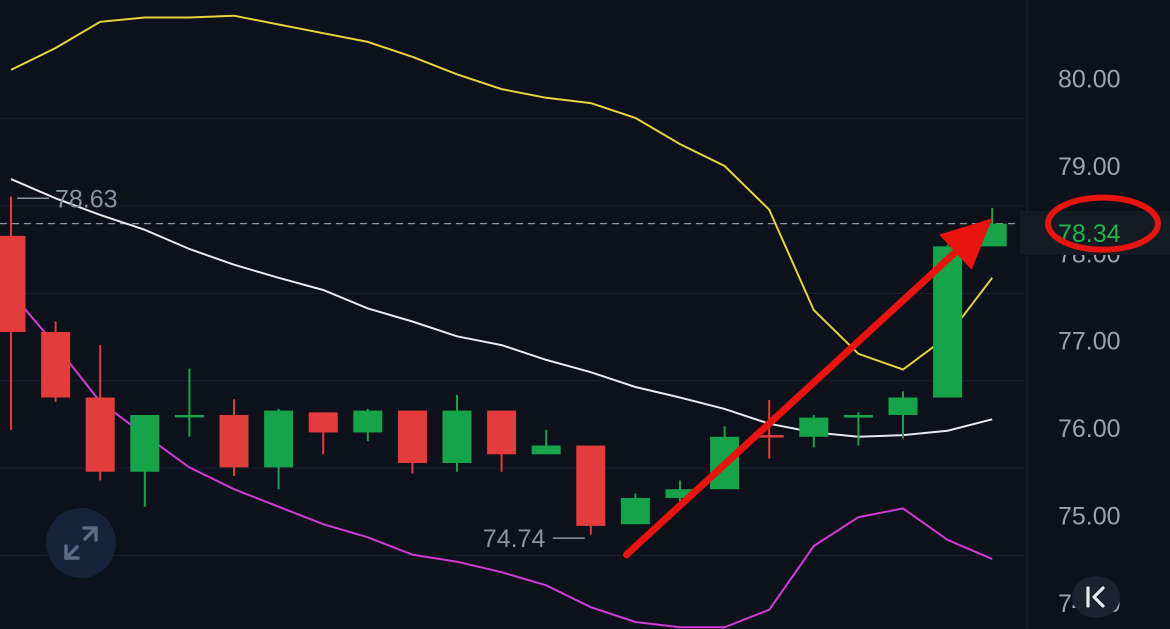 The image size is (1170, 629). I want to click on price-highlight-circle, so click(1103, 223).